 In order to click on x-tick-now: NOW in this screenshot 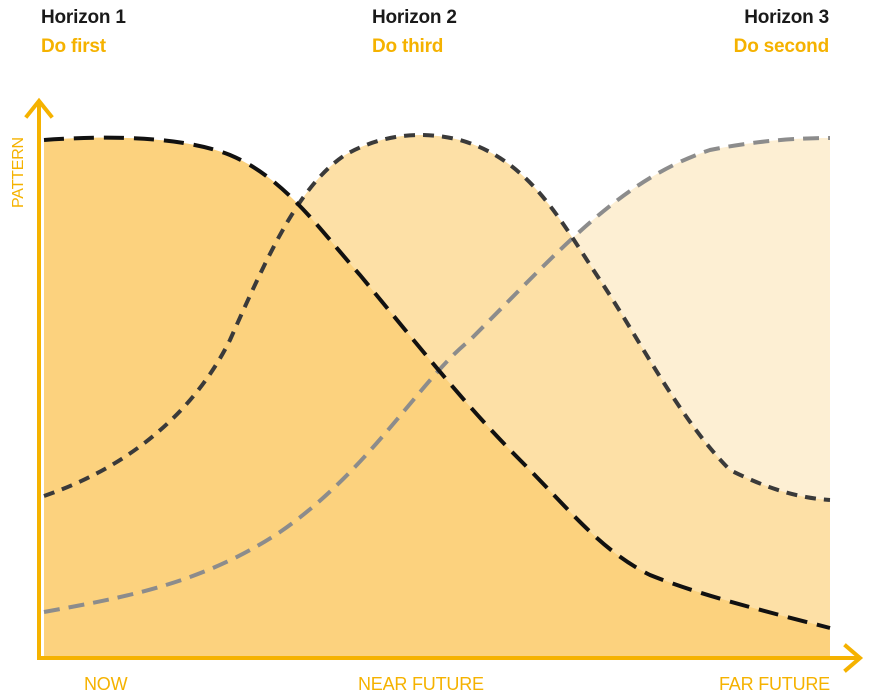, I will do `click(106, 684)`.